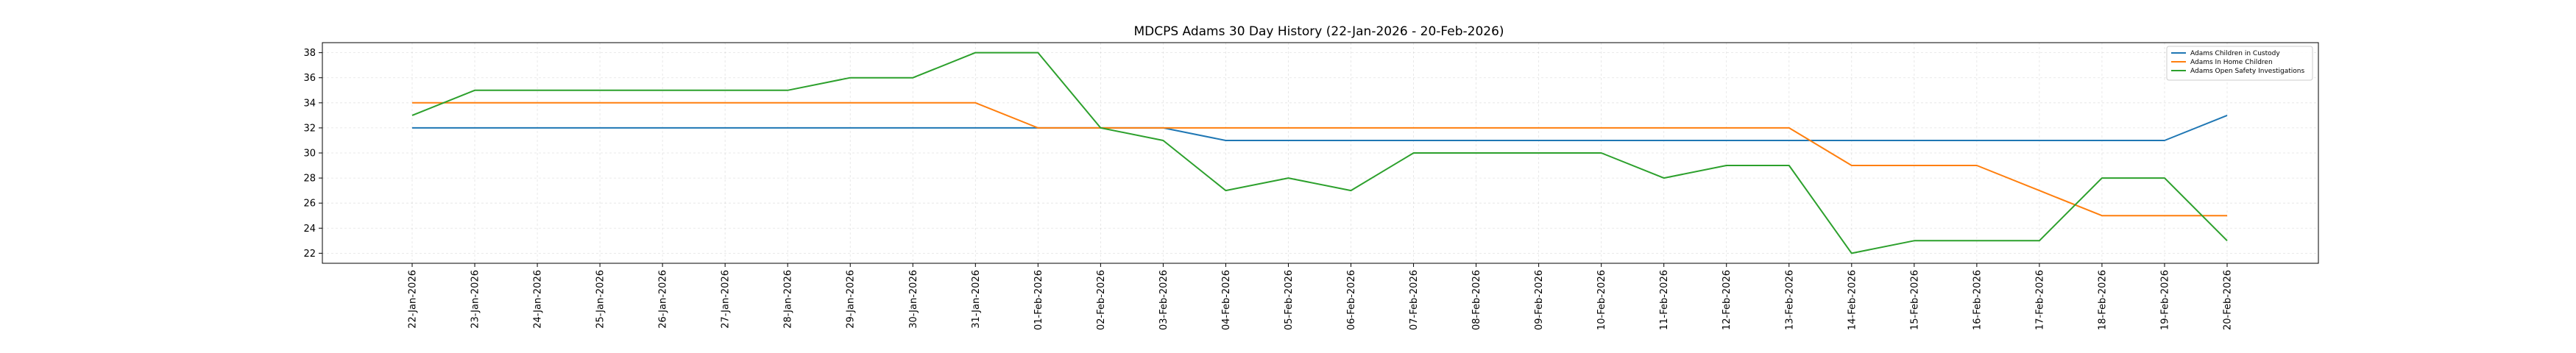 The width and height of the screenshot is (2576, 353). I want to click on x-tick-label: 14-Feb-2026, so click(1852, 300).